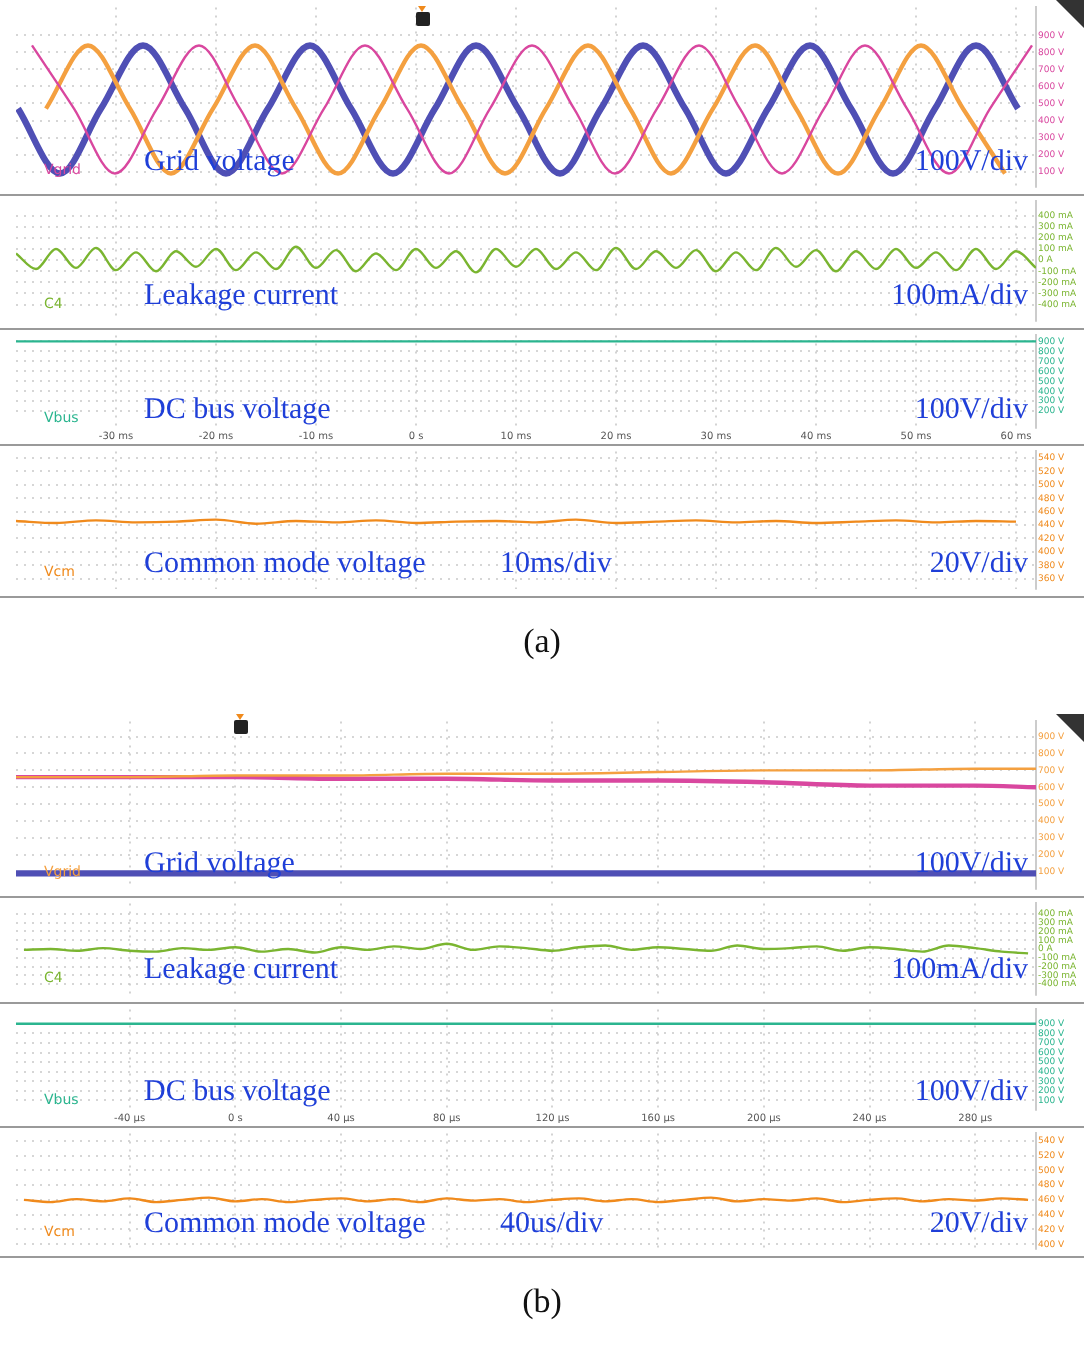 This screenshot has width=1084, height=1358. What do you see at coordinates (556, 564) in the screenshot?
I see `annotation: 10ms/div` at bounding box center [556, 564].